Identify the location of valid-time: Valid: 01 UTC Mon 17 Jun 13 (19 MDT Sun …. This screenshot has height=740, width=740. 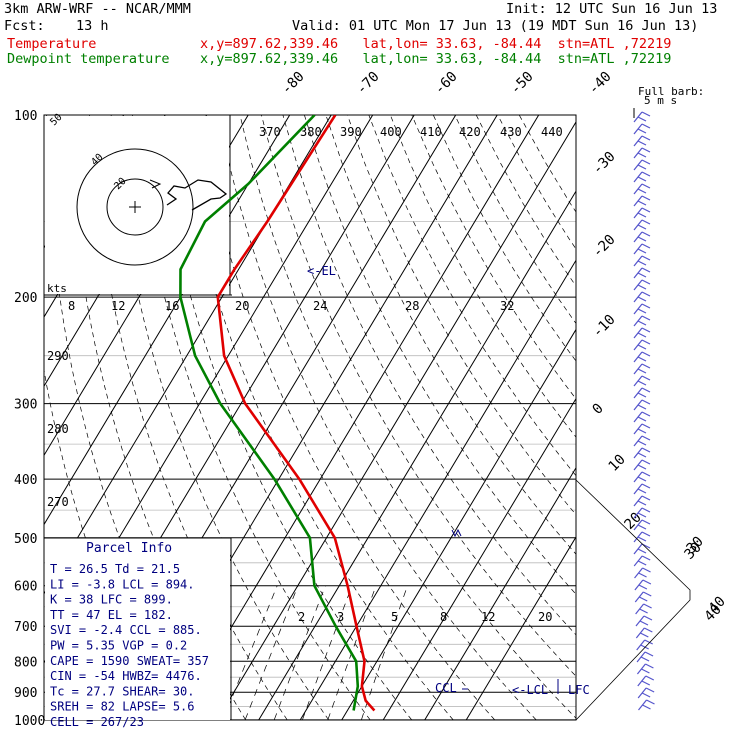
(495, 26).